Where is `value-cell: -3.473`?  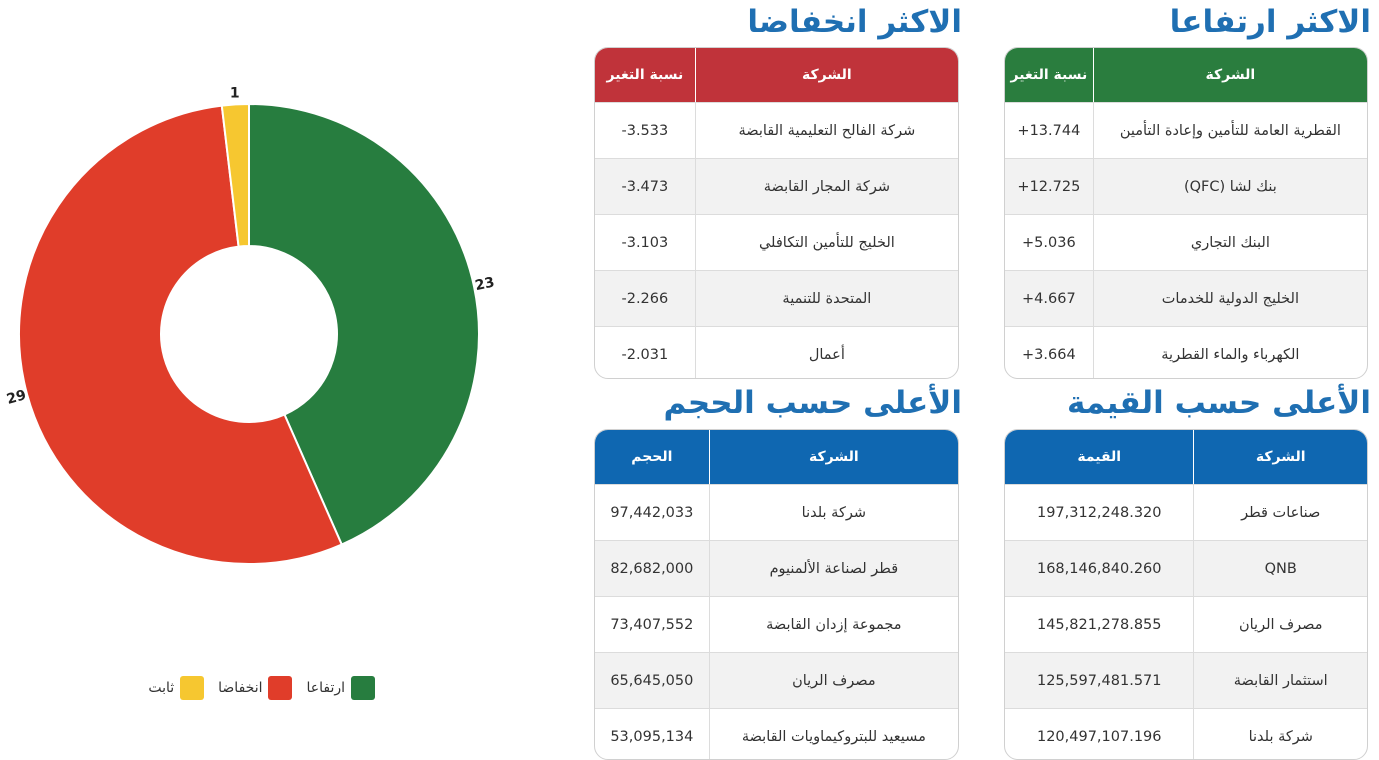 value-cell: -3.473 is located at coordinates (645, 186).